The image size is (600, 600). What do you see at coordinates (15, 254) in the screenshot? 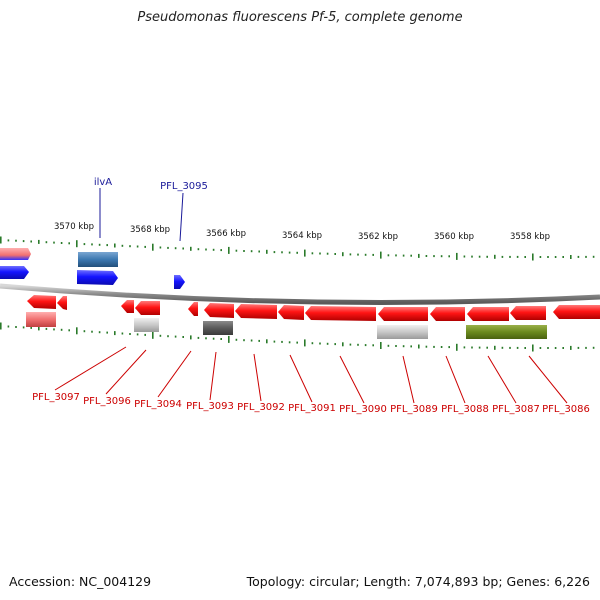
I see `gene-forward-left-edge` at bounding box center [15, 254].